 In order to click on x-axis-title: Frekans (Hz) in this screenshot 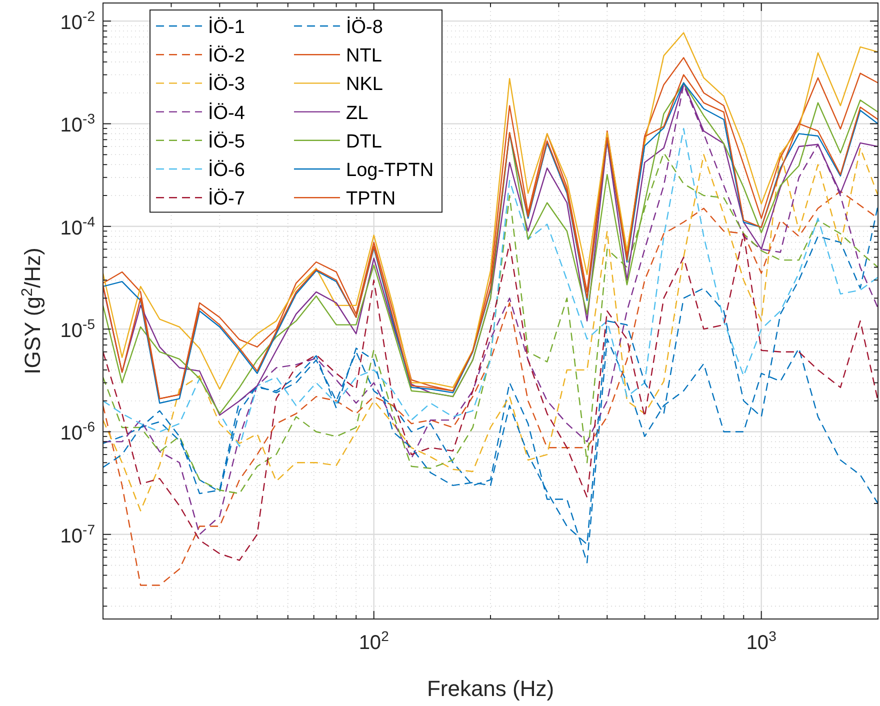, I will do `click(490, 688)`.